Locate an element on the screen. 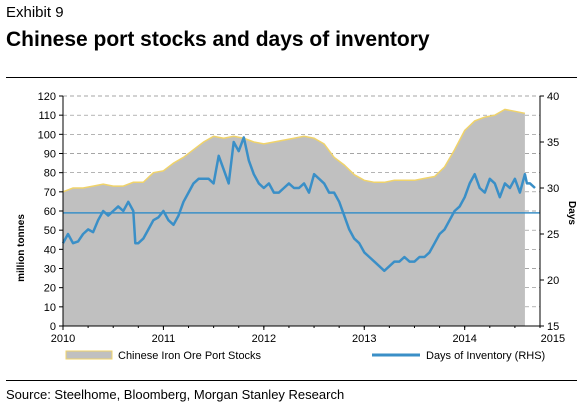 This screenshot has width=583, height=410. y-left-tick-label: 60 is located at coordinates (50, 212).